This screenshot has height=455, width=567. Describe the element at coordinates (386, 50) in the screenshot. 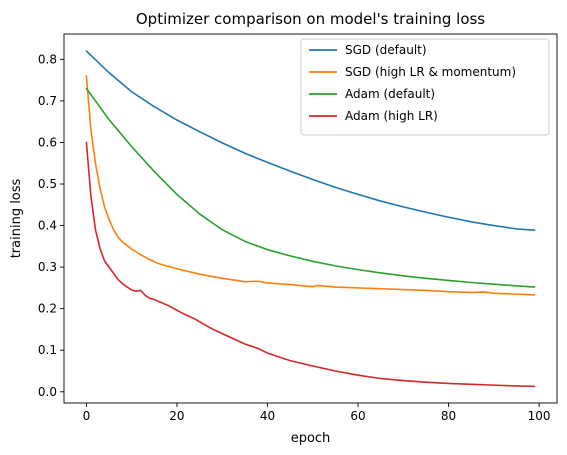

I see `legend-label: SGD (default)` at that location.